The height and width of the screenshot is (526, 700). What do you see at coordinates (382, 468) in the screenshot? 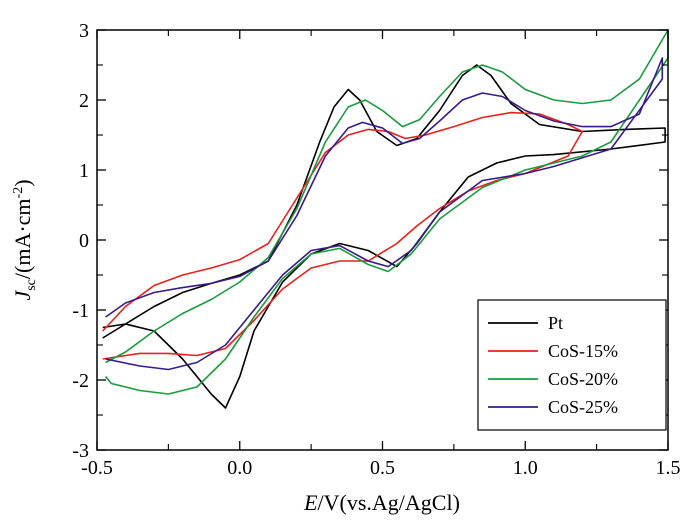
I see `x-tick-label: 0.5` at bounding box center [382, 468].